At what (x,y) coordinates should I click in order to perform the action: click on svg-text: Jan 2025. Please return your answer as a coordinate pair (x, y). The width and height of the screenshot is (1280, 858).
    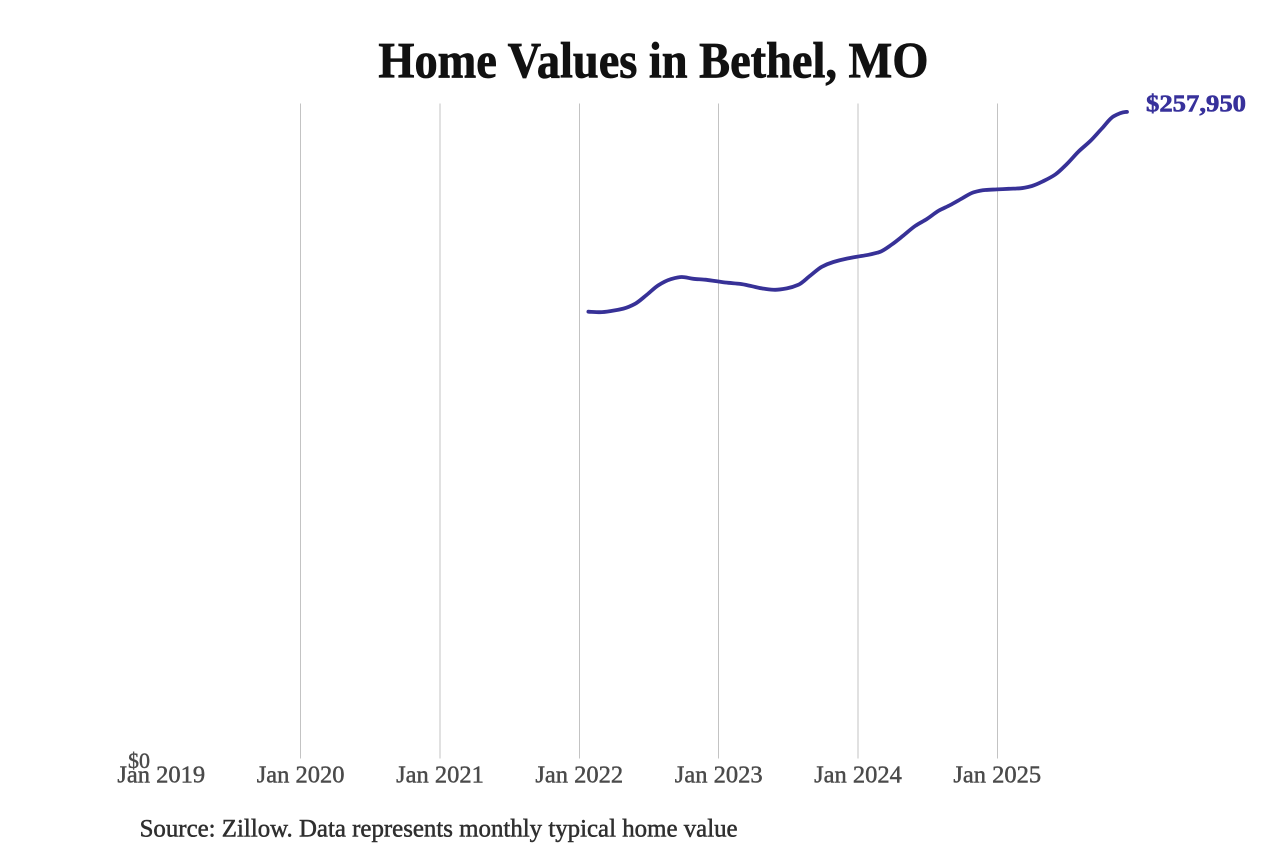
    Looking at the image, I should click on (997, 775).